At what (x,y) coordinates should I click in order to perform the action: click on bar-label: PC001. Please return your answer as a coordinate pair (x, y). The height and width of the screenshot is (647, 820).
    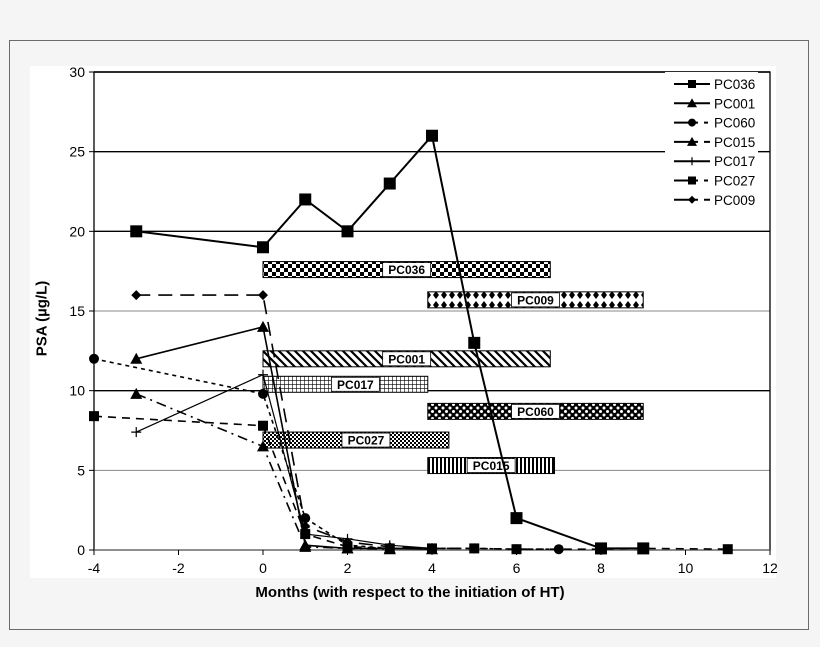
    Looking at the image, I should click on (406, 359).